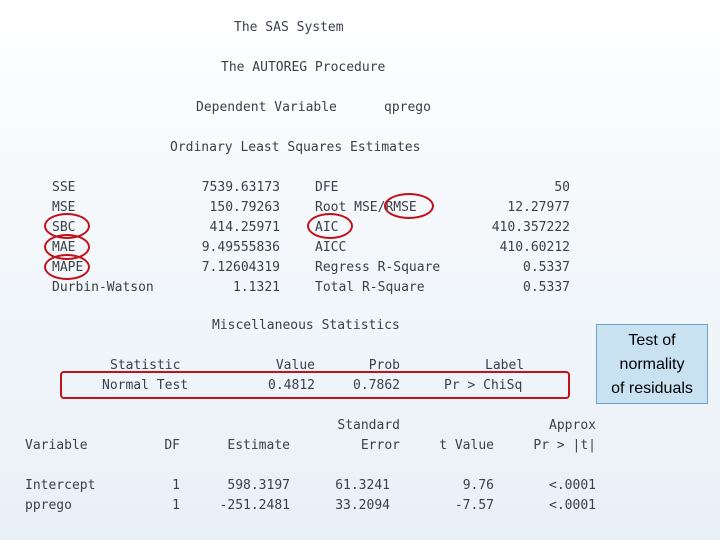 The image size is (720, 540). Describe the element at coordinates (303, 67) in the screenshot. I see `procedure-title: The AUTOREG Procedure` at that location.